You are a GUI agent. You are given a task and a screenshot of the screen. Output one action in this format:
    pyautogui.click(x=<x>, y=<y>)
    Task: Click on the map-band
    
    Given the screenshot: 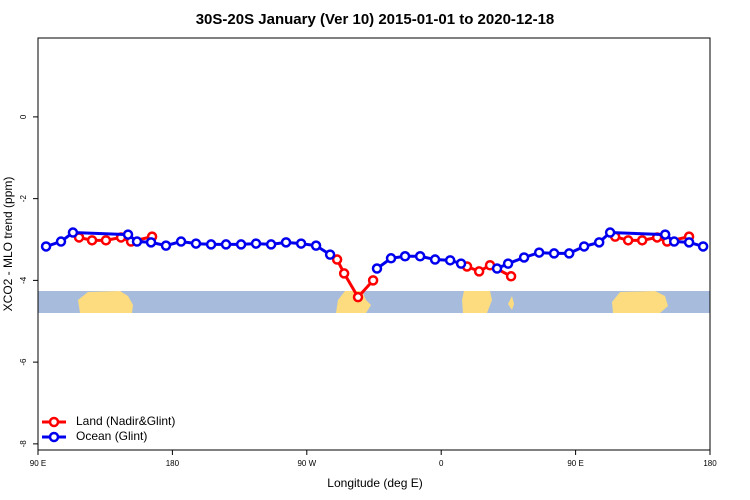 What is the action you would take?
    pyautogui.click(x=374, y=302)
    